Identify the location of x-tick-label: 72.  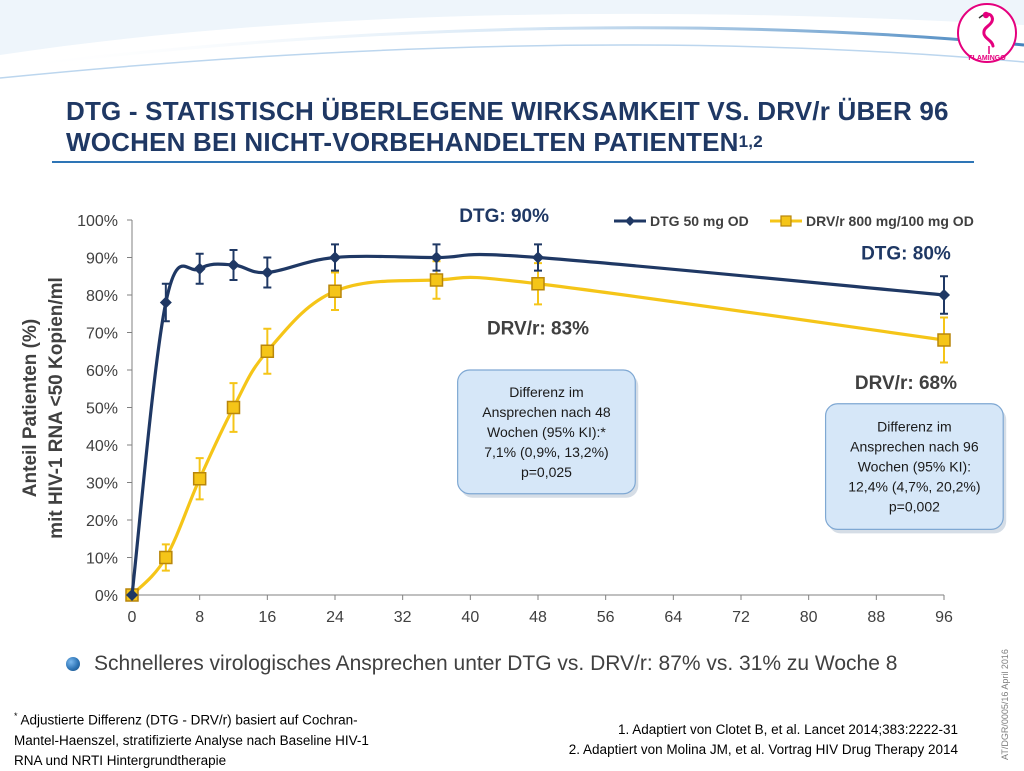
(741, 617).